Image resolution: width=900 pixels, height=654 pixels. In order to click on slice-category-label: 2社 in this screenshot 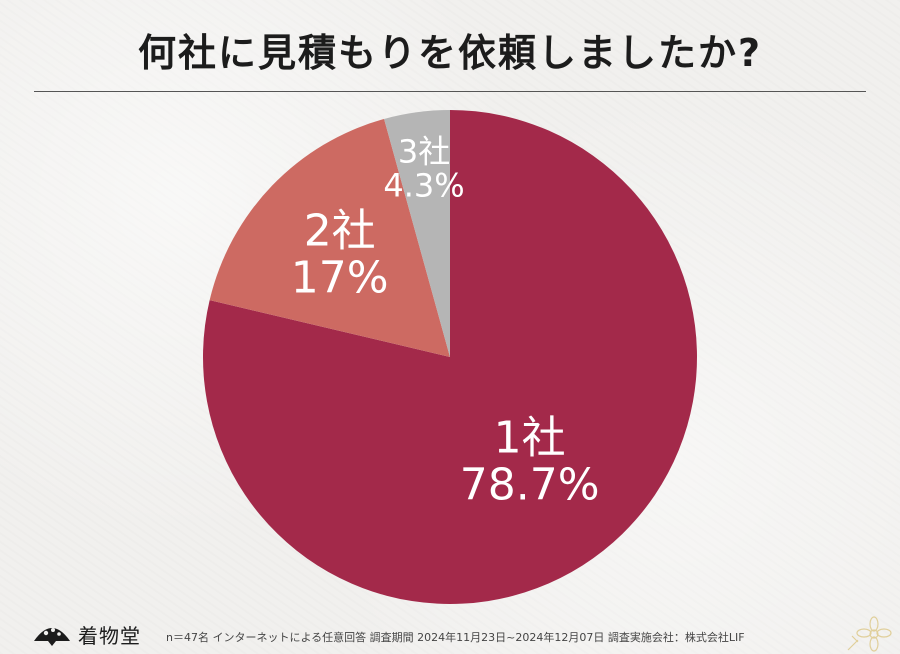, I will do `click(340, 230)`.